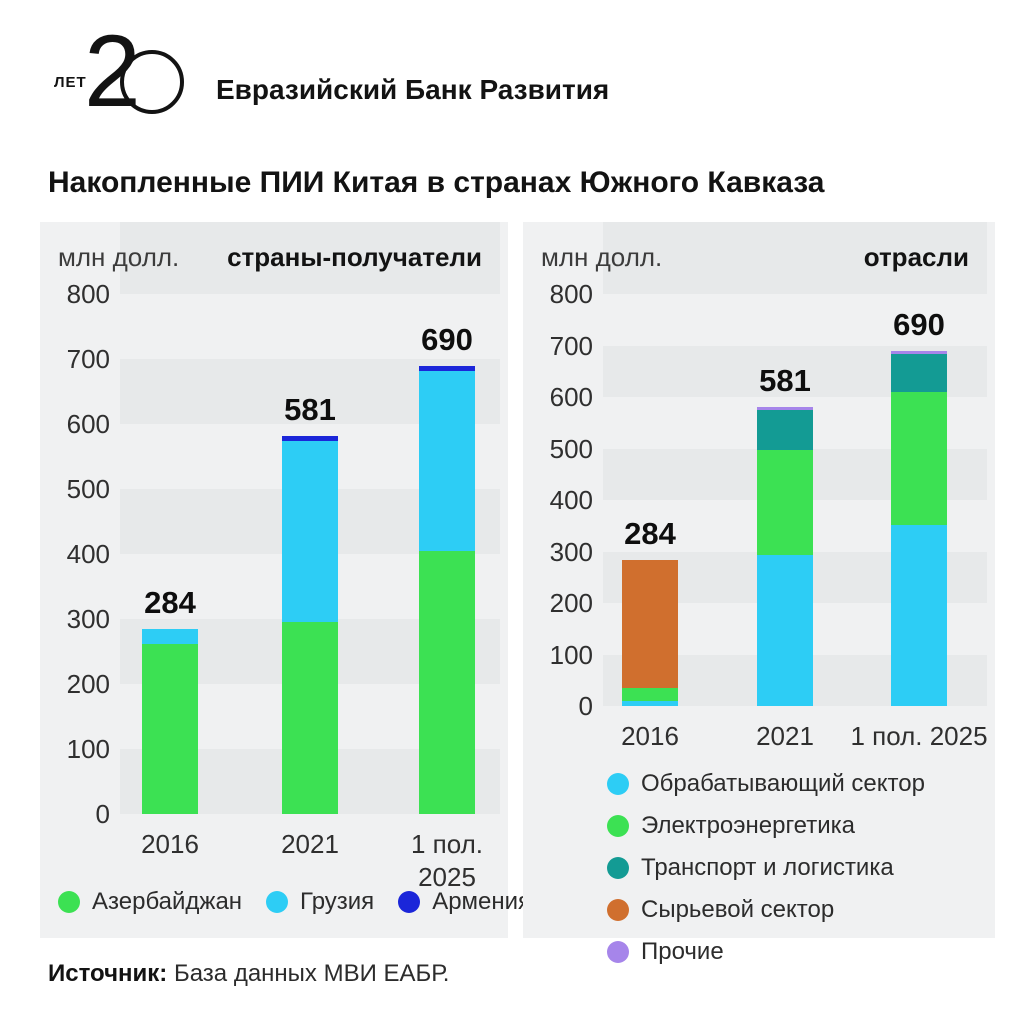 This screenshot has height=1024, width=1024. I want to click on legend-item: Транспорт и логистика, so click(766, 868).